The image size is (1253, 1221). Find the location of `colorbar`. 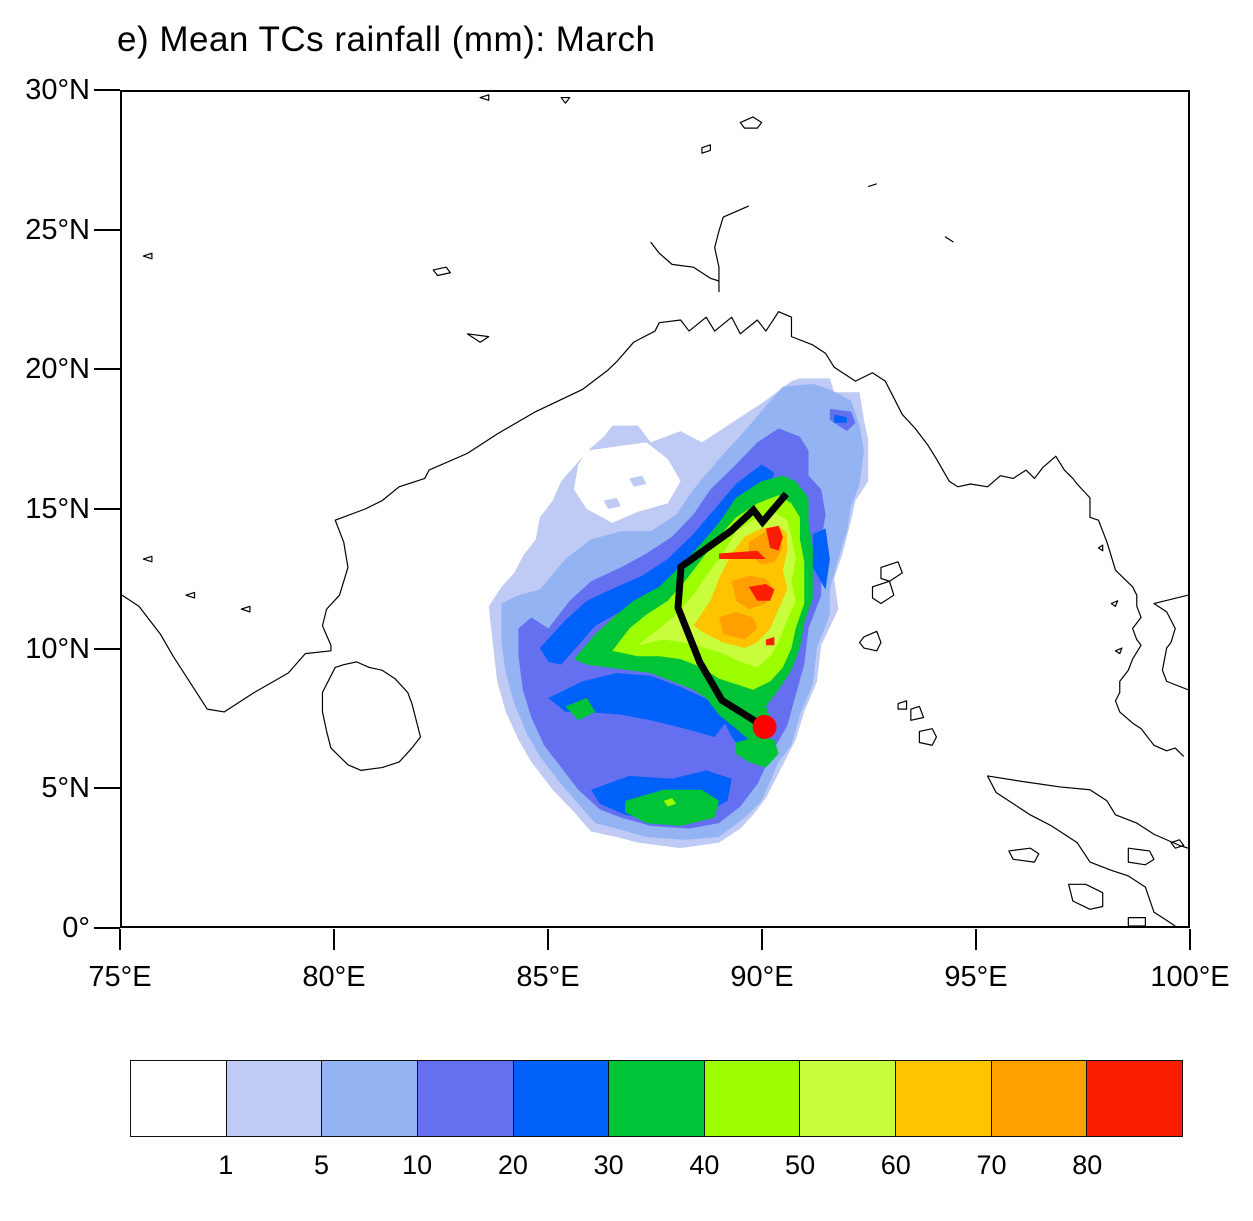

colorbar is located at coordinates (657, 1098).